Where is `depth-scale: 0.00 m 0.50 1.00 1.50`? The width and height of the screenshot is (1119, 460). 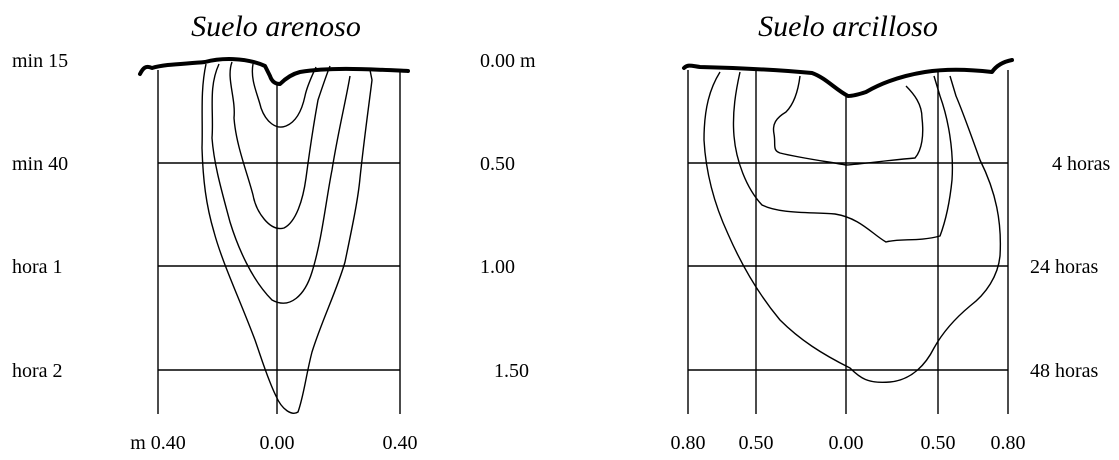 depth-scale: 0.00 m 0.50 1.00 1.50 is located at coordinates (508, 216).